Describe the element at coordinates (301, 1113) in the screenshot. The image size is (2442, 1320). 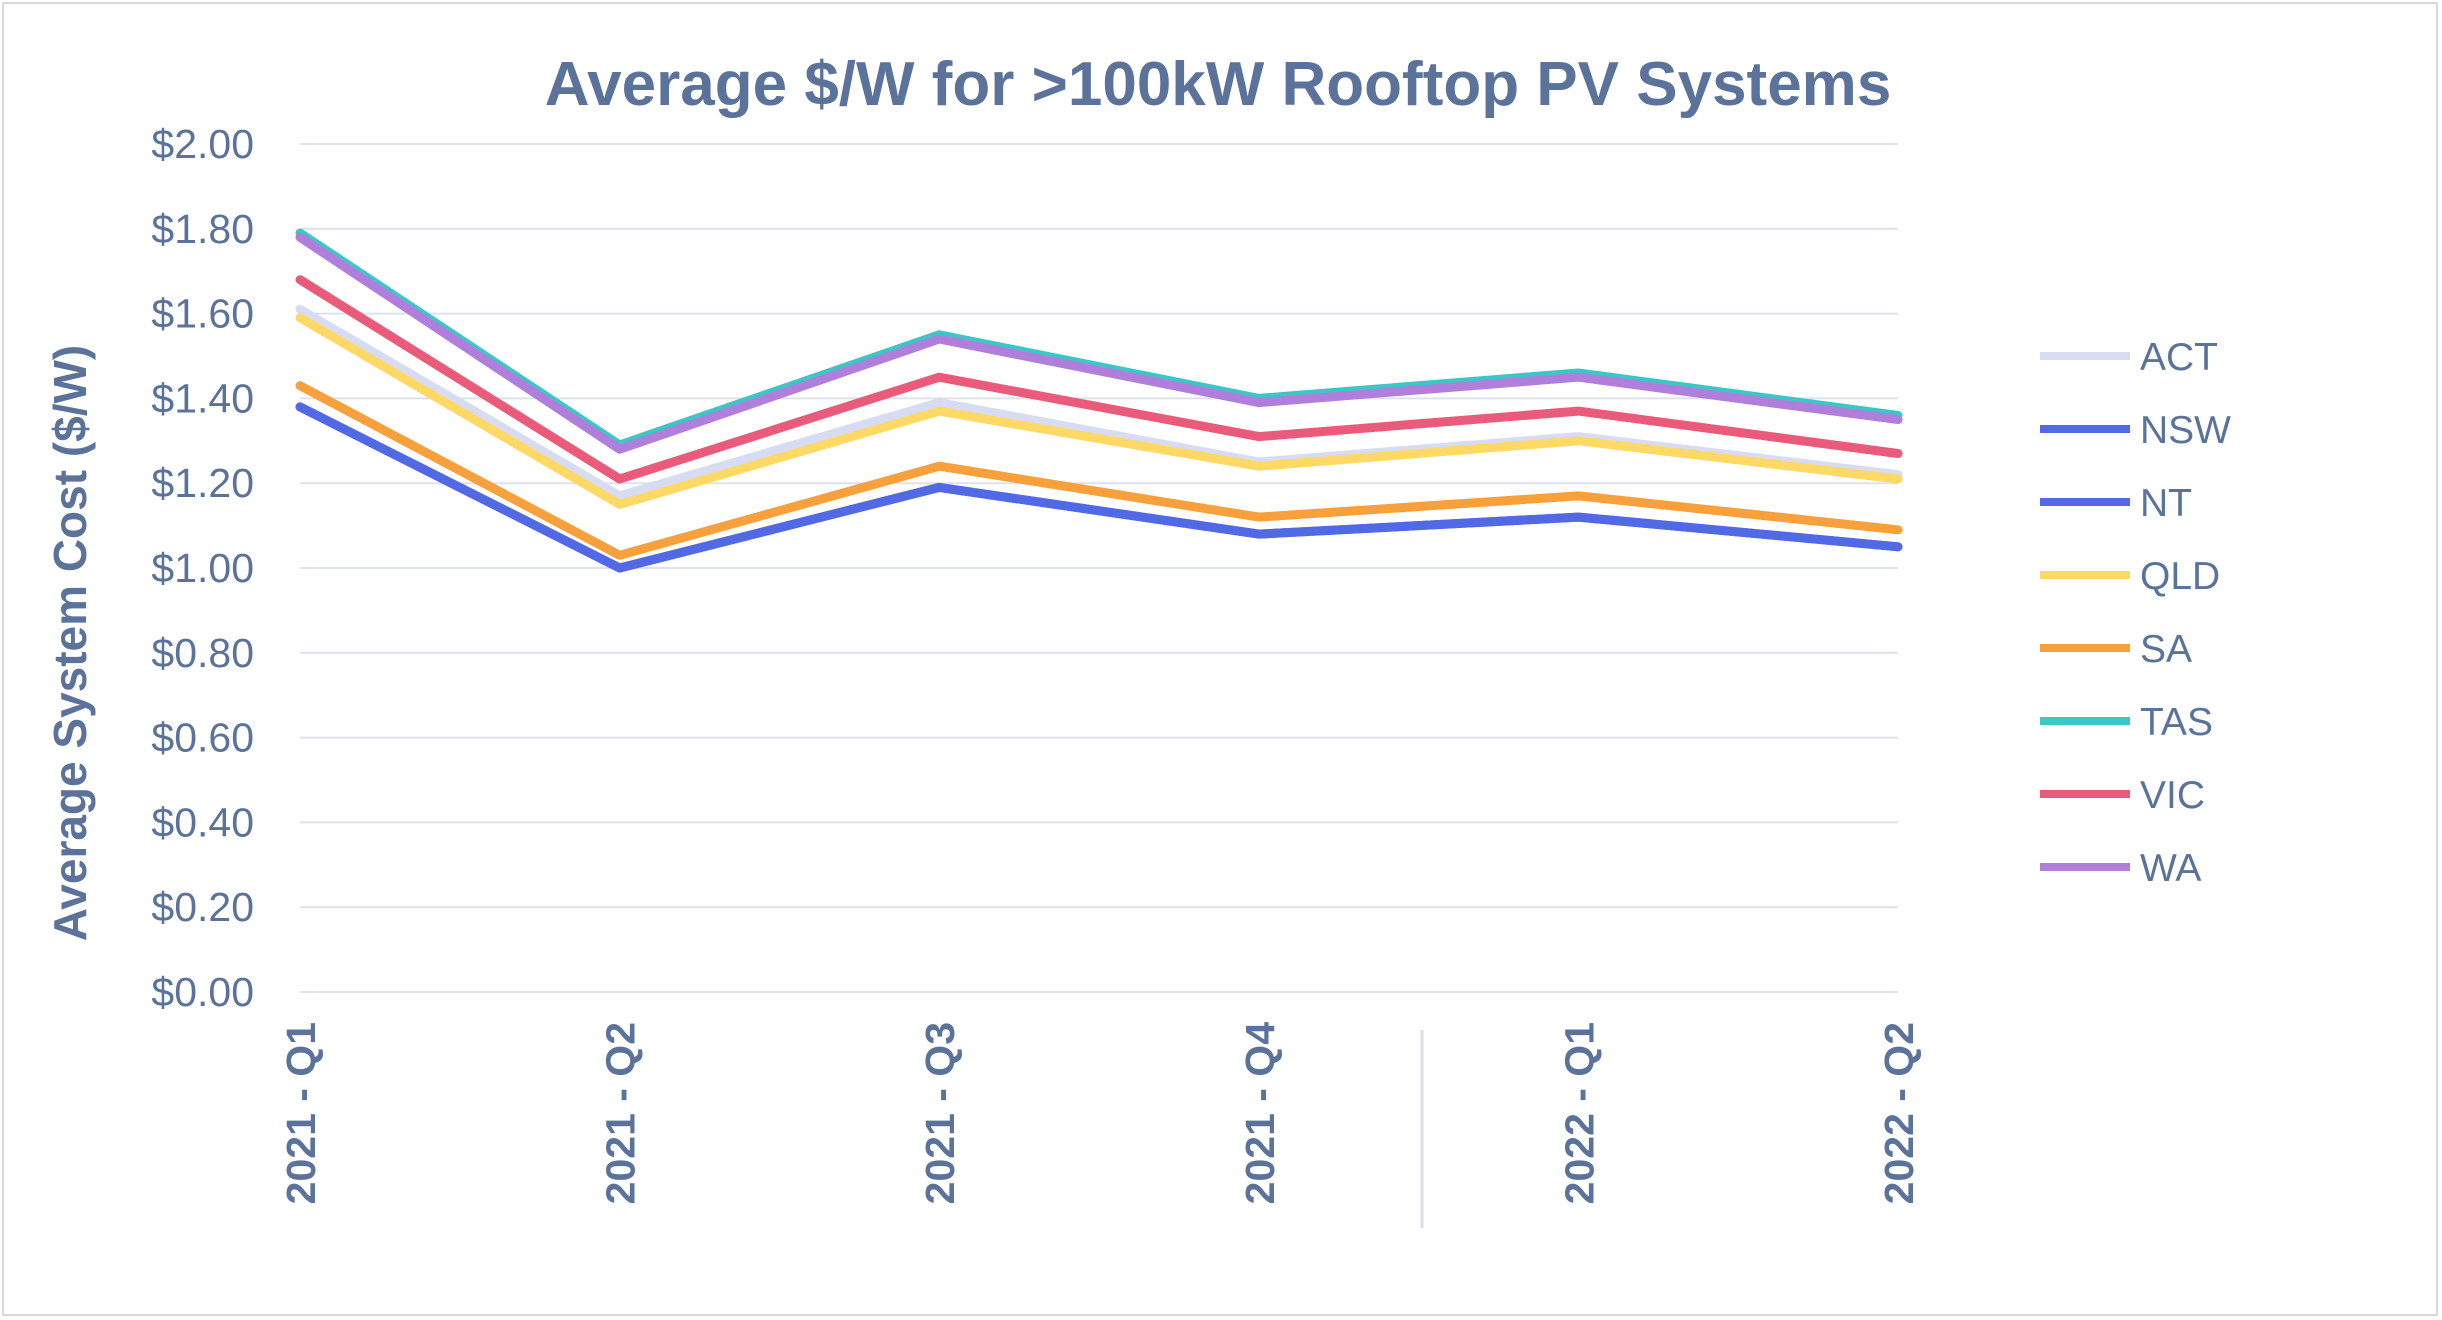
I see `x-tick-label: 2021 - Q1` at that location.